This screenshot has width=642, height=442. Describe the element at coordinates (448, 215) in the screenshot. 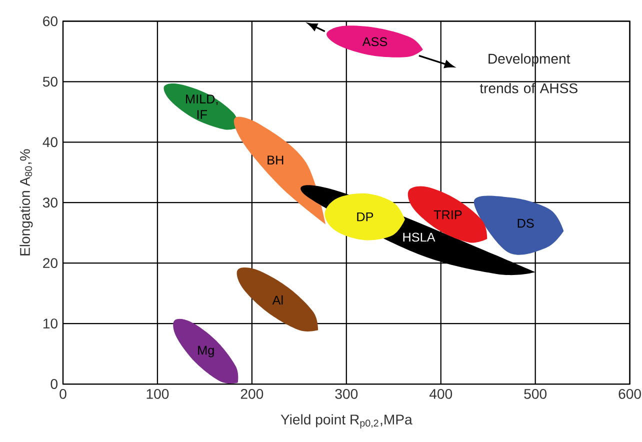

I see `series-label: TRIP` at that location.